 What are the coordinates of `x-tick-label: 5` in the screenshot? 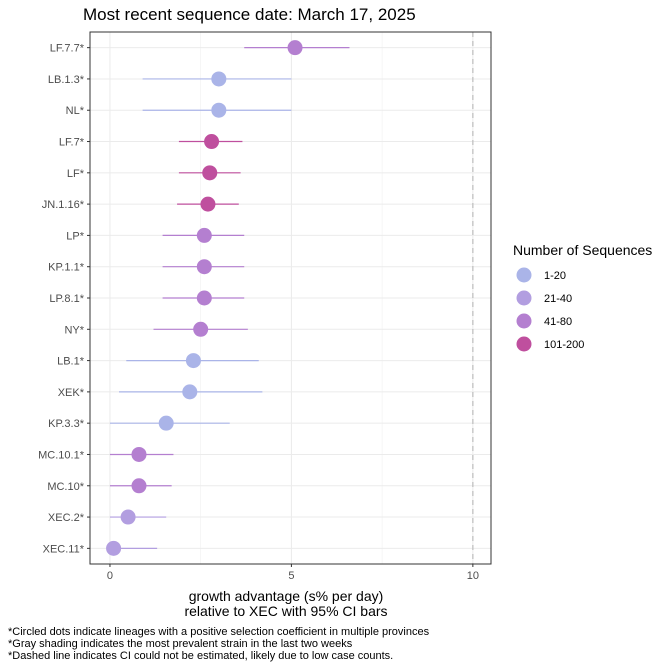 It's located at (291, 576).